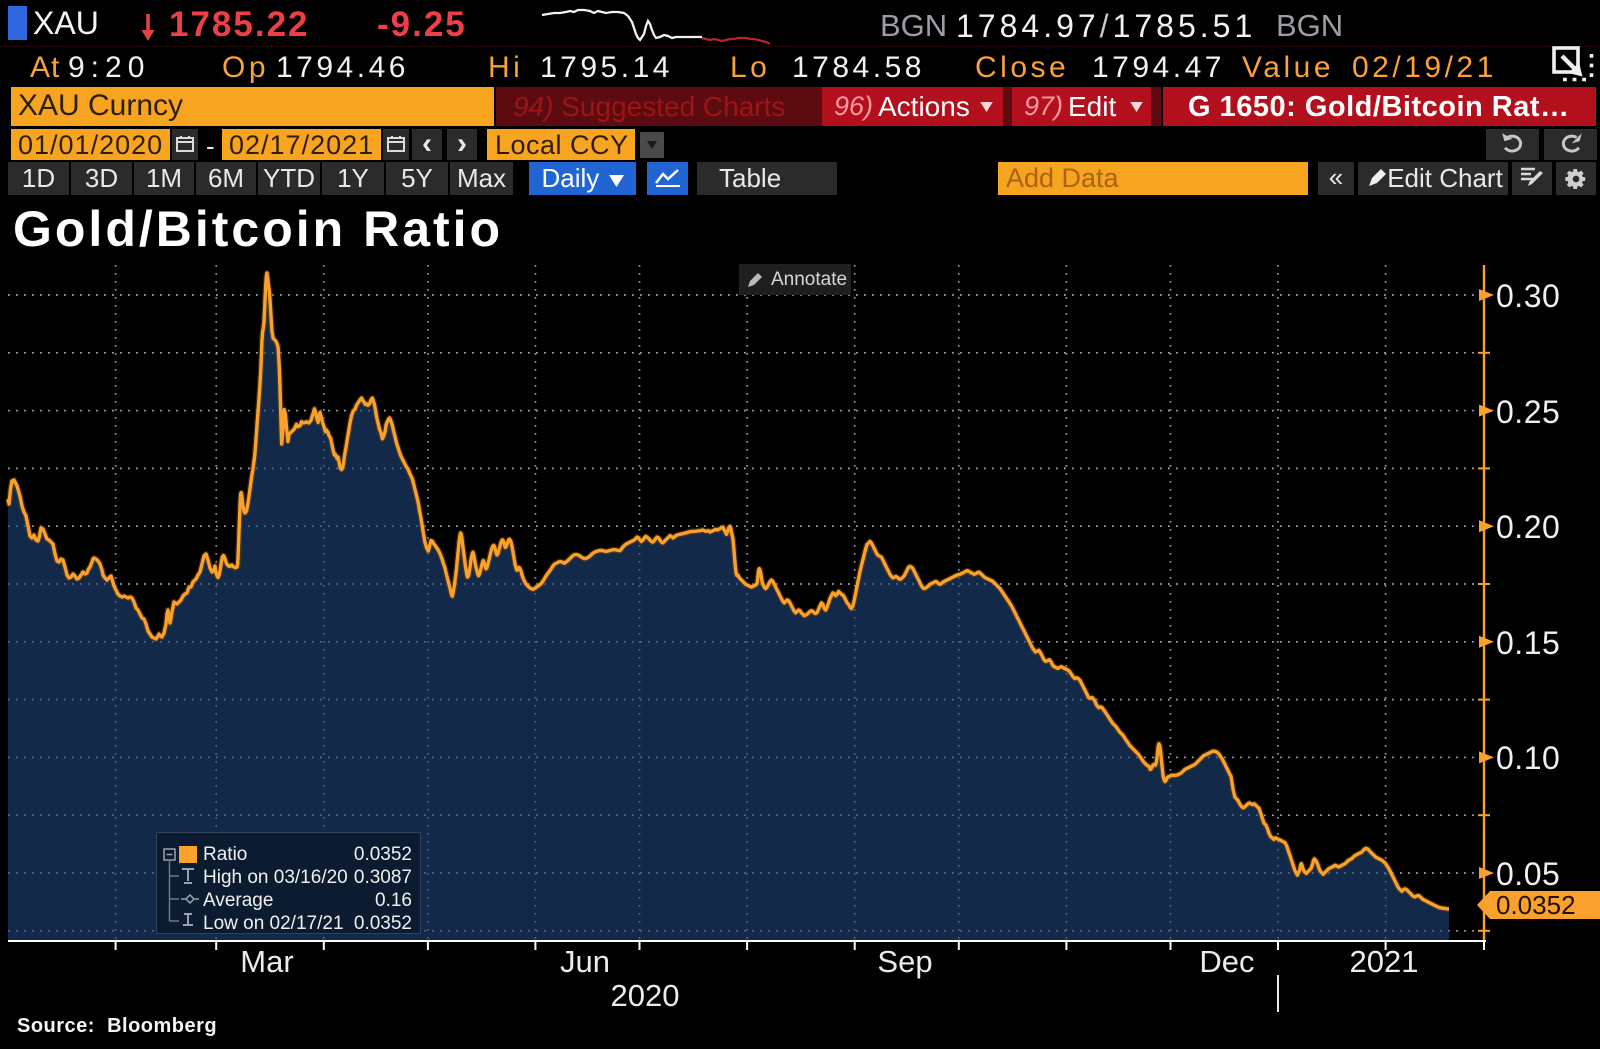 This screenshot has height=1049, width=1600. Describe the element at coordinates (1536, 905) in the screenshot. I see `svg-text: 0.0352` at that location.